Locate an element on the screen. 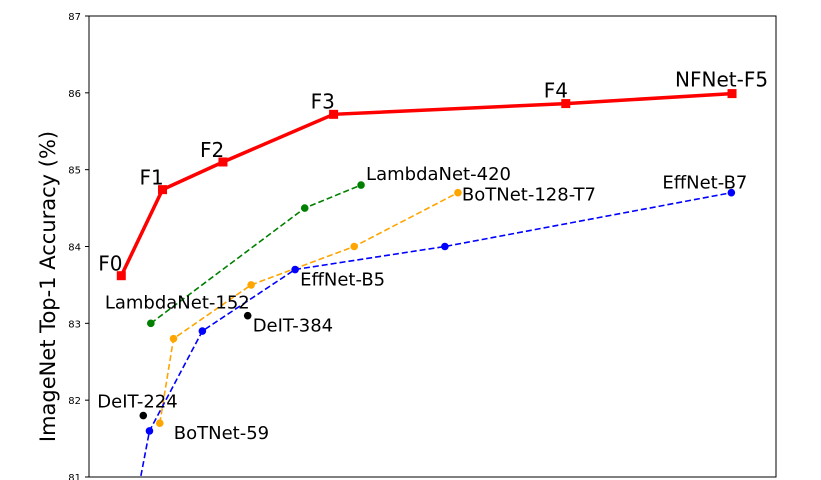  series-lambdanet is located at coordinates (256, 254).